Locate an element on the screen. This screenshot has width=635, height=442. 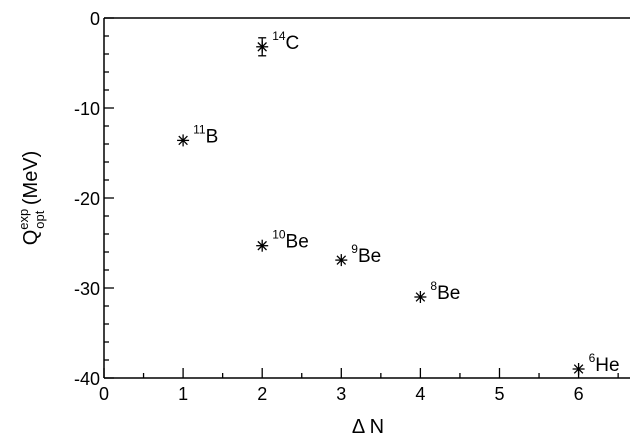
point-label: 9Be is located at coordinates (366, 254).